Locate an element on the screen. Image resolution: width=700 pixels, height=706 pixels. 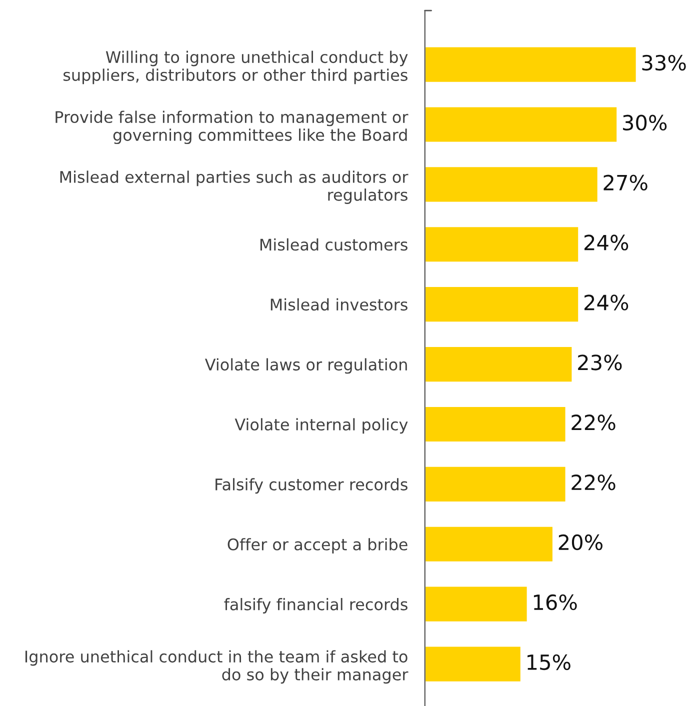
data-label: 33% is located at coordinates (664, 62).